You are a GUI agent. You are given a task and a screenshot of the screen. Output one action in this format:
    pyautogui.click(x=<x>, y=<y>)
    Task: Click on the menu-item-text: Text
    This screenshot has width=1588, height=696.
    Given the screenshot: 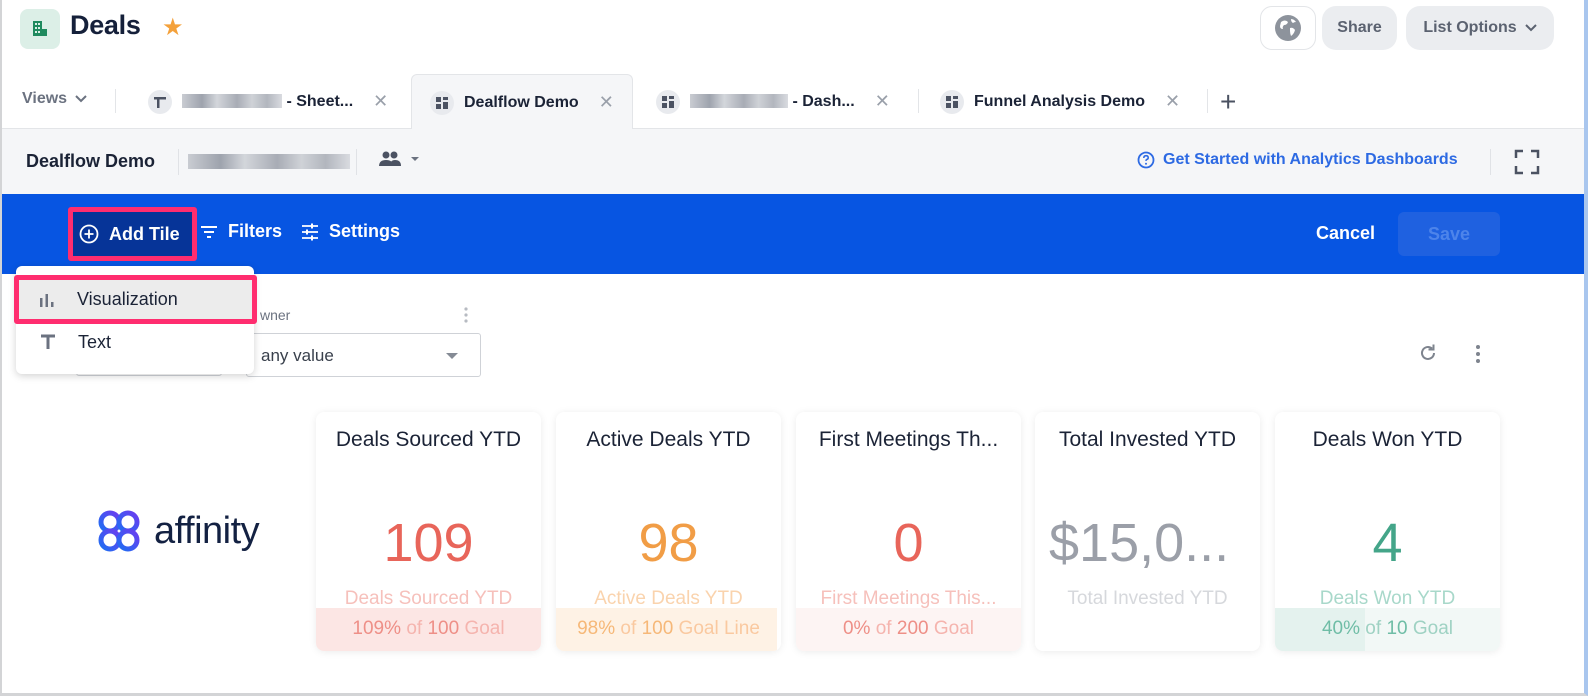 What is the action you would take?
    pyautogui.click(x=135, y=342)
    